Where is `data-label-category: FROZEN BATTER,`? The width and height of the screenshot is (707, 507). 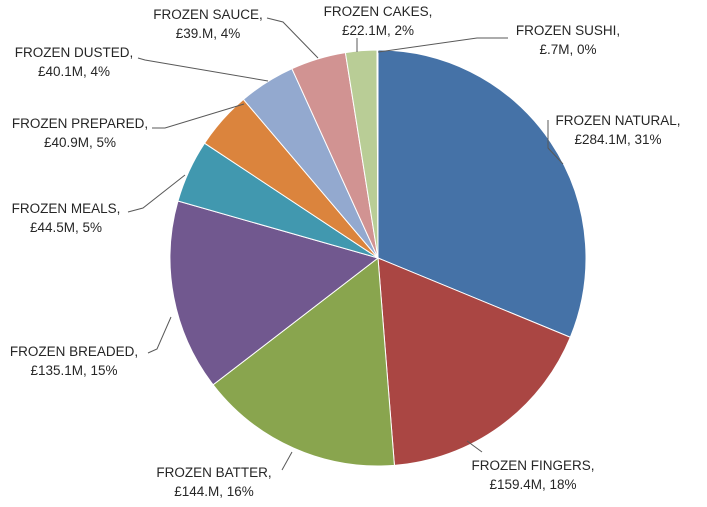 data-label-category: FROZEN BATTER, is located at coordinates (213, 472).